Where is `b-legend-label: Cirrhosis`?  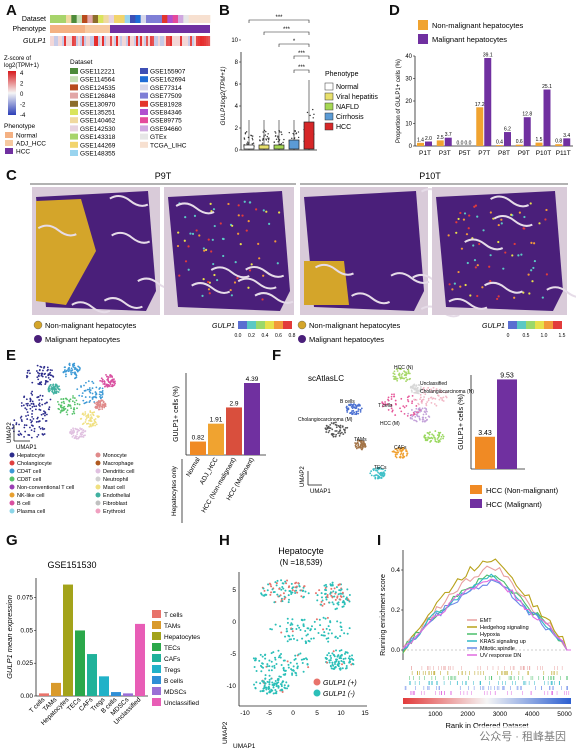 b-legend-label: Cirrhosis is located at coordinates (350, 117).